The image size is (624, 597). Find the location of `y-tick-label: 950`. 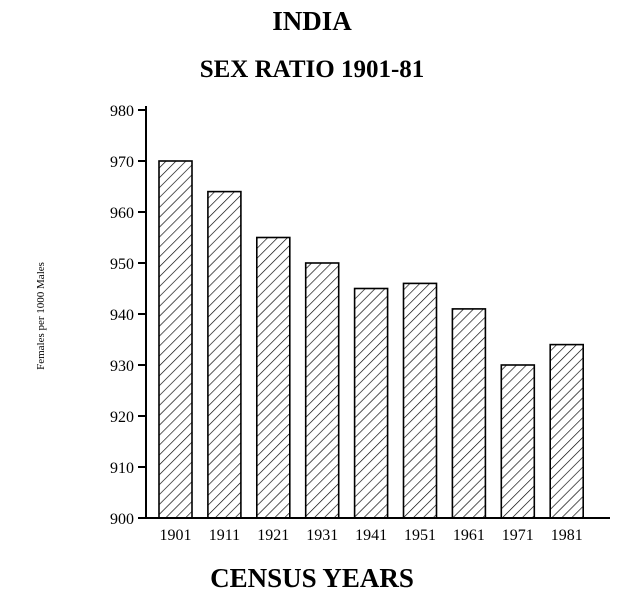

y-tick-label: 950 is located at coordinates (122, 264).